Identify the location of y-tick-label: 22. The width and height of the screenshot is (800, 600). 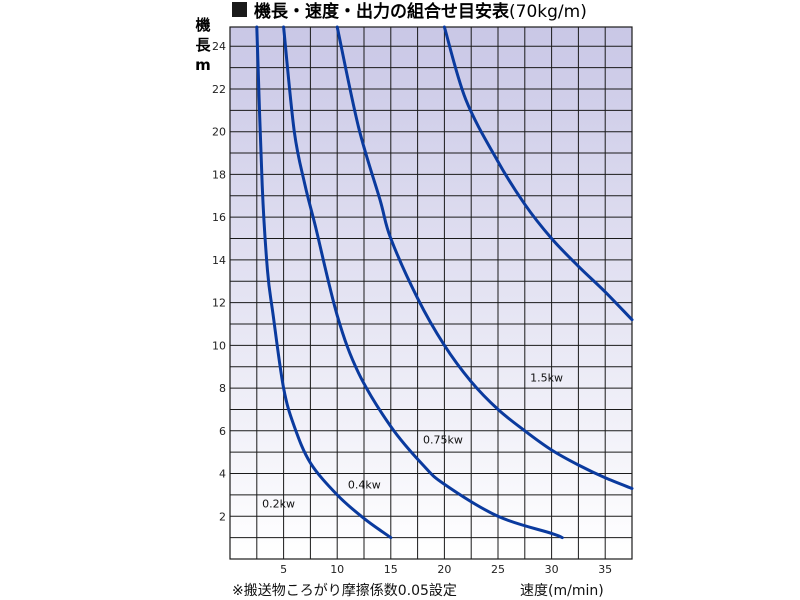
(219, 89).